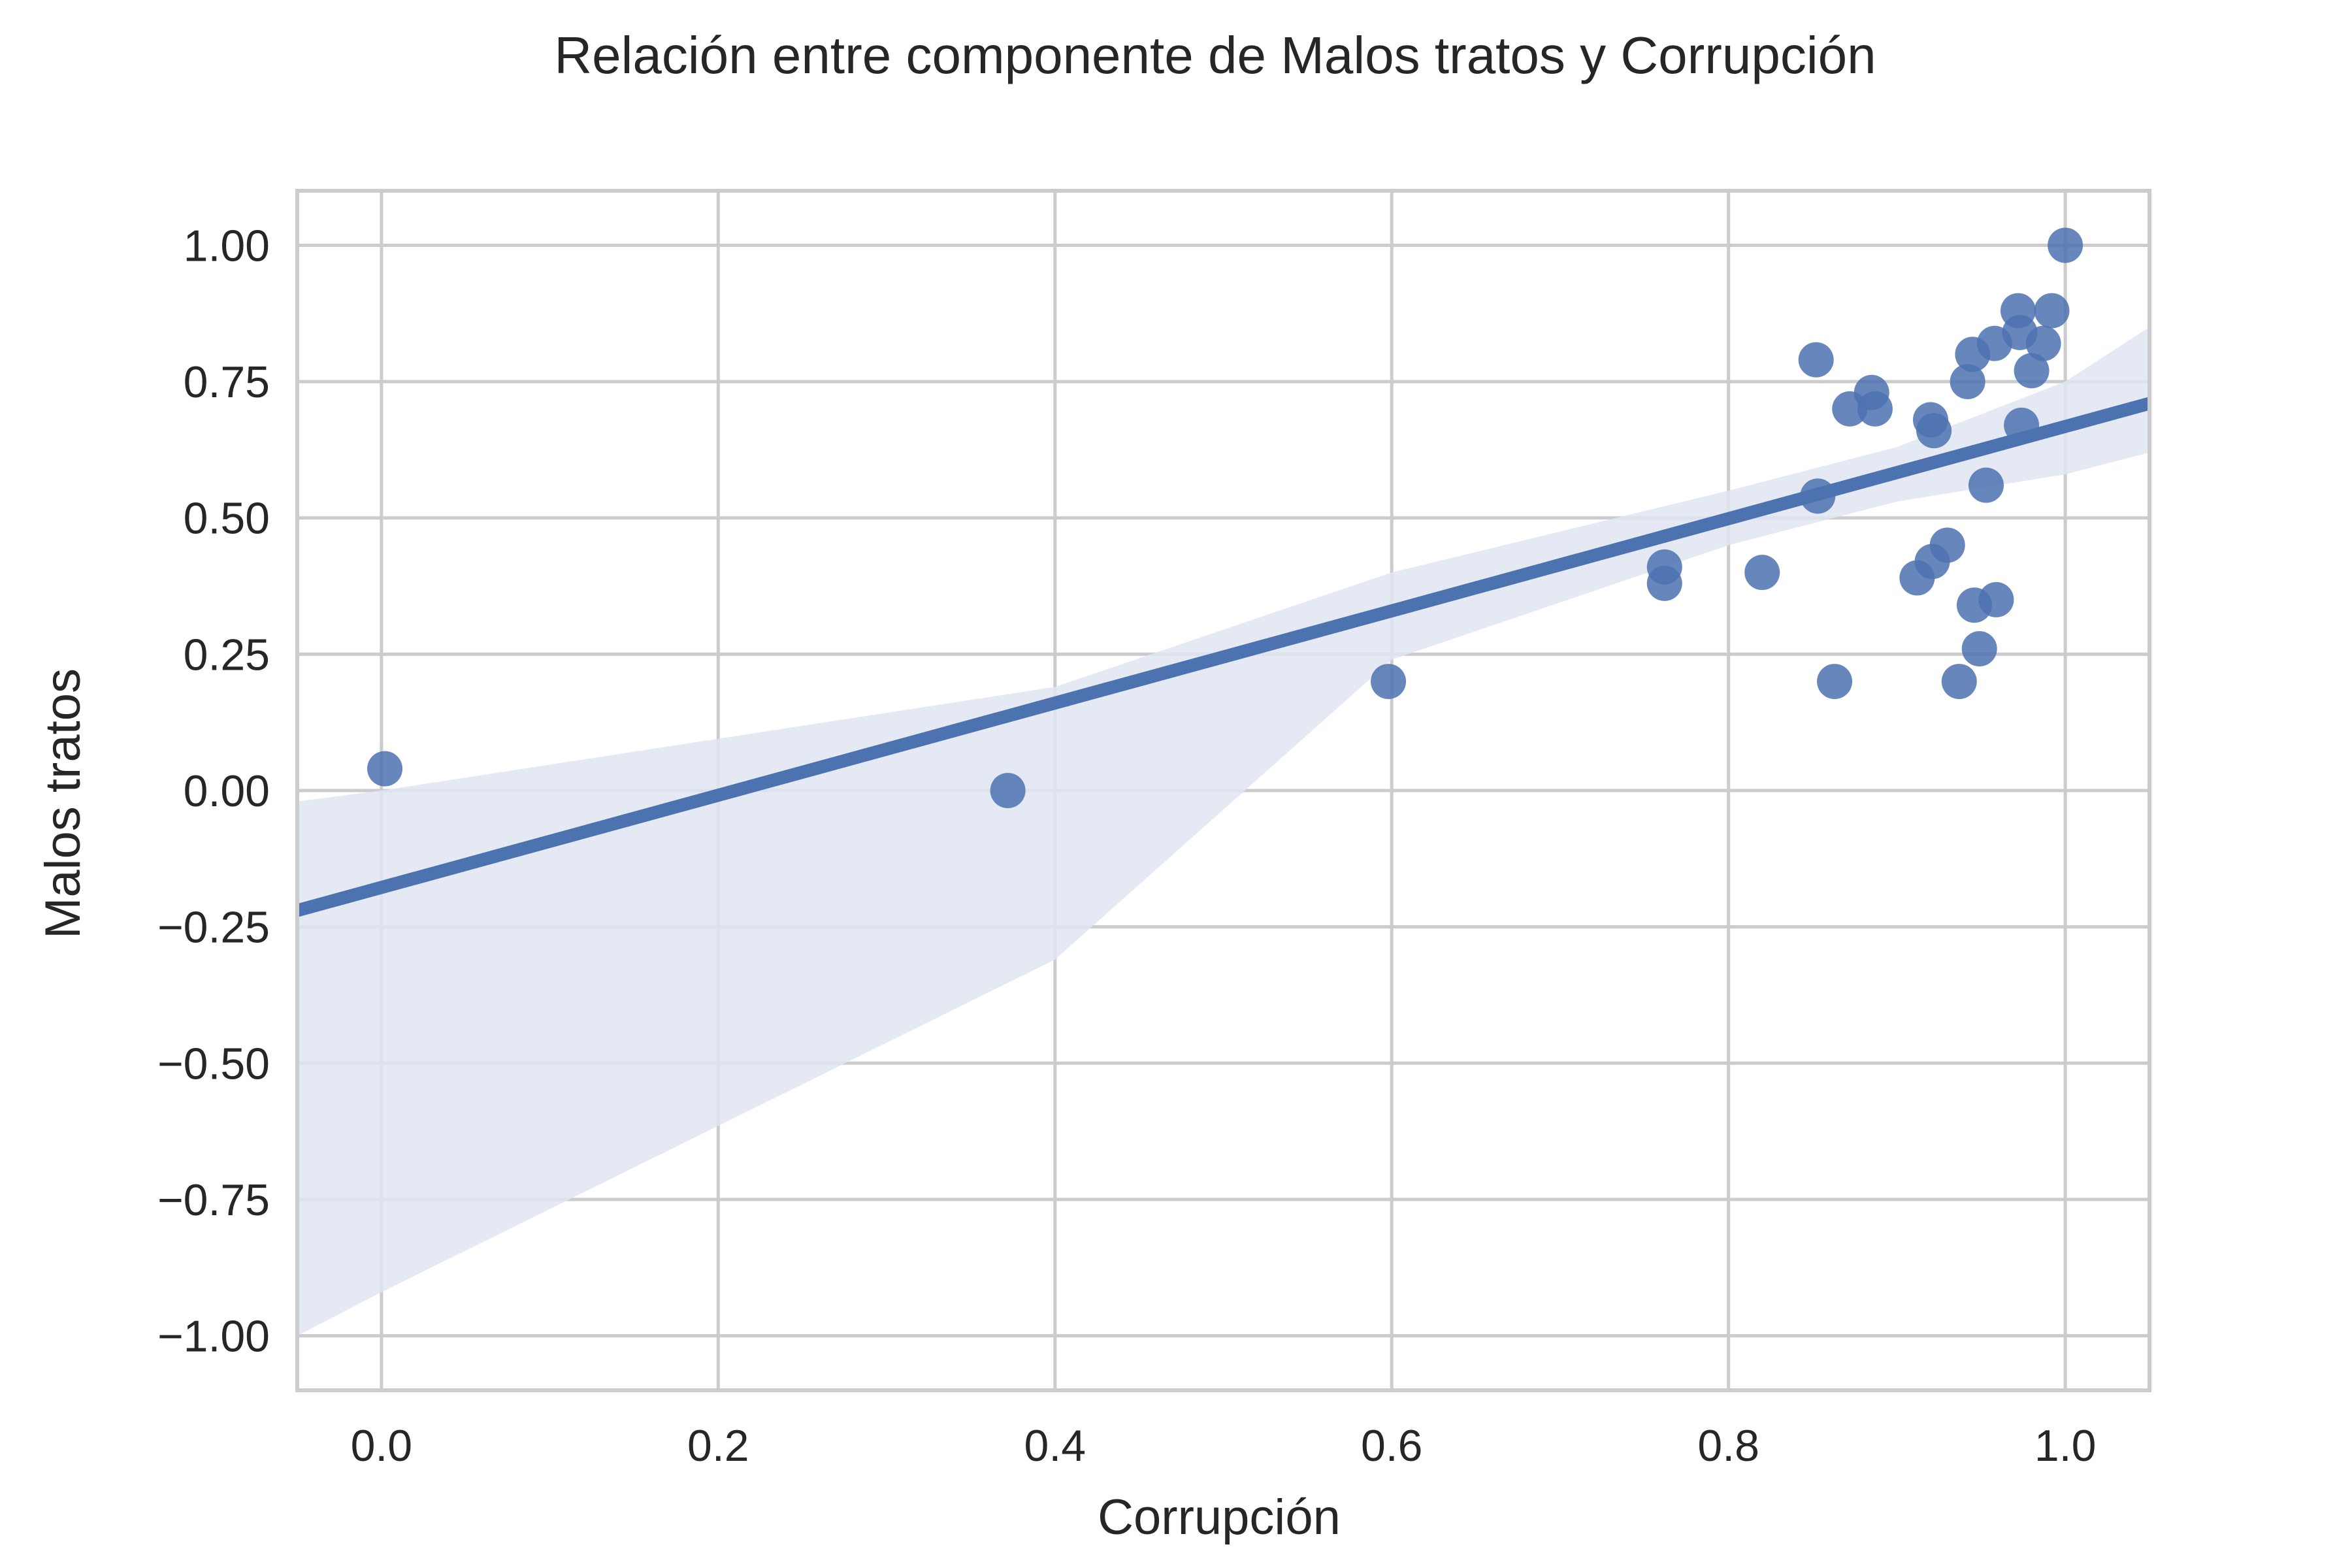  I want to click on y-tick-label: 0.75, so click(227, 382).